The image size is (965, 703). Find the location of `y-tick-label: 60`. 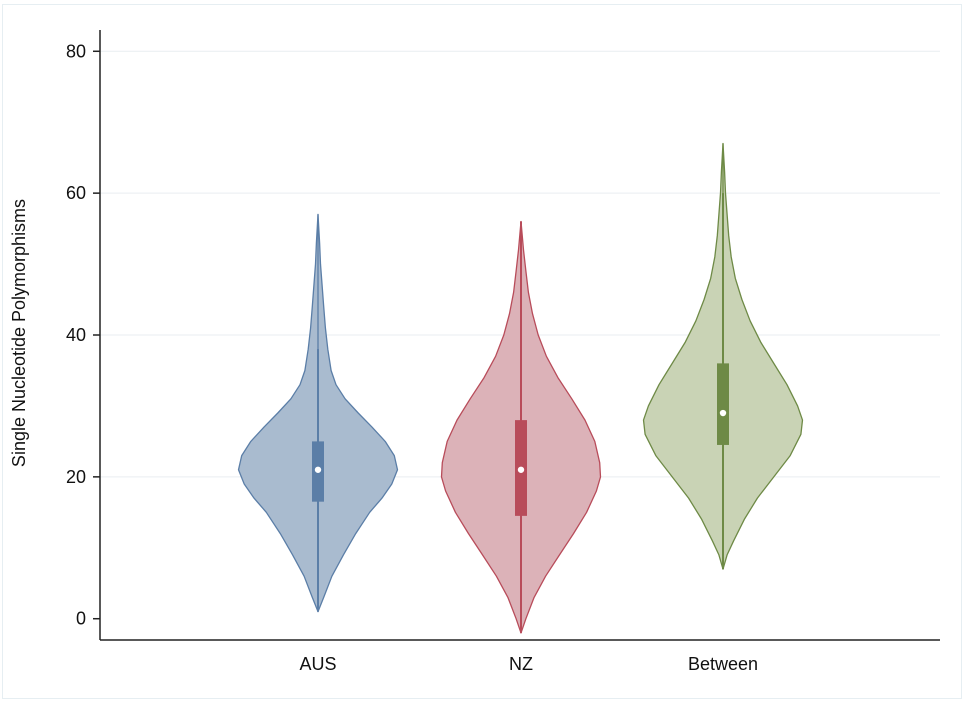

y-tick-label: 60 is located at coordinates (76, 193).